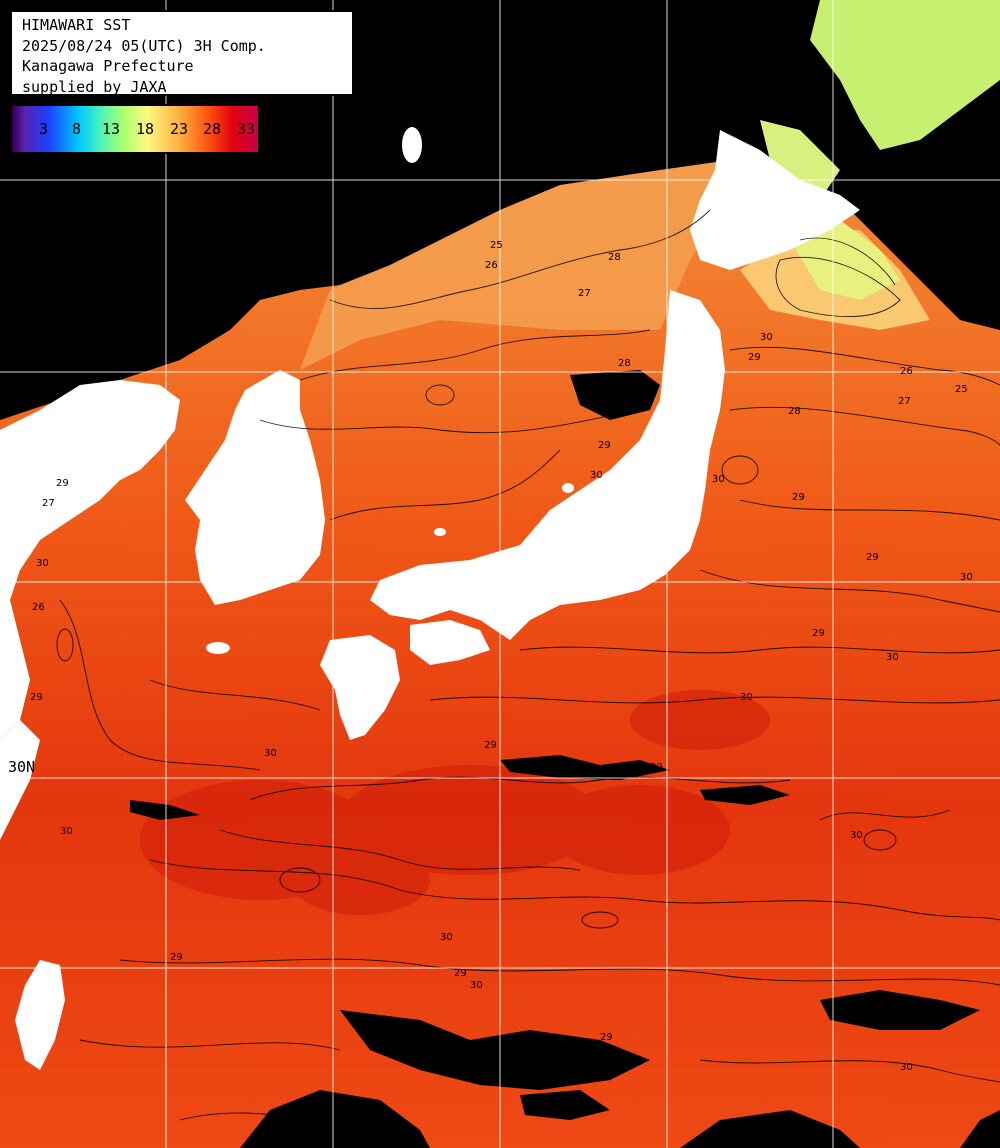 This screenshot has width=1000, height=1148. Describe the element at coordinates (681, 27) in the screenshot. I see `longitude-label-140e: 140E` at that location.